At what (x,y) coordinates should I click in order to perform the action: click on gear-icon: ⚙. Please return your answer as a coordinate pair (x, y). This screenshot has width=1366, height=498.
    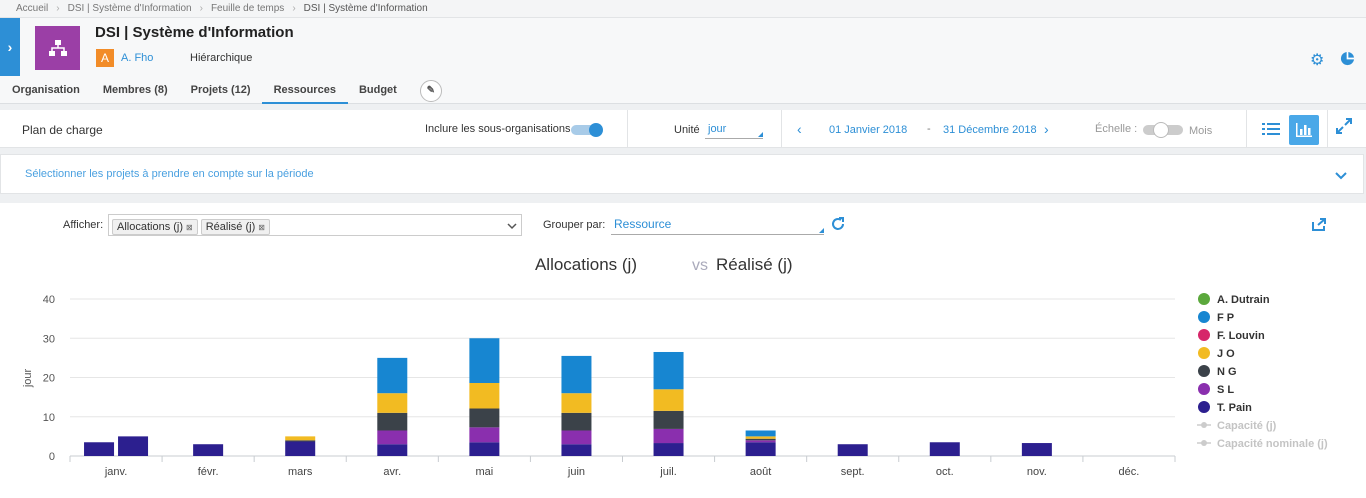
    Looking at the image, I should click on (1317, 60).